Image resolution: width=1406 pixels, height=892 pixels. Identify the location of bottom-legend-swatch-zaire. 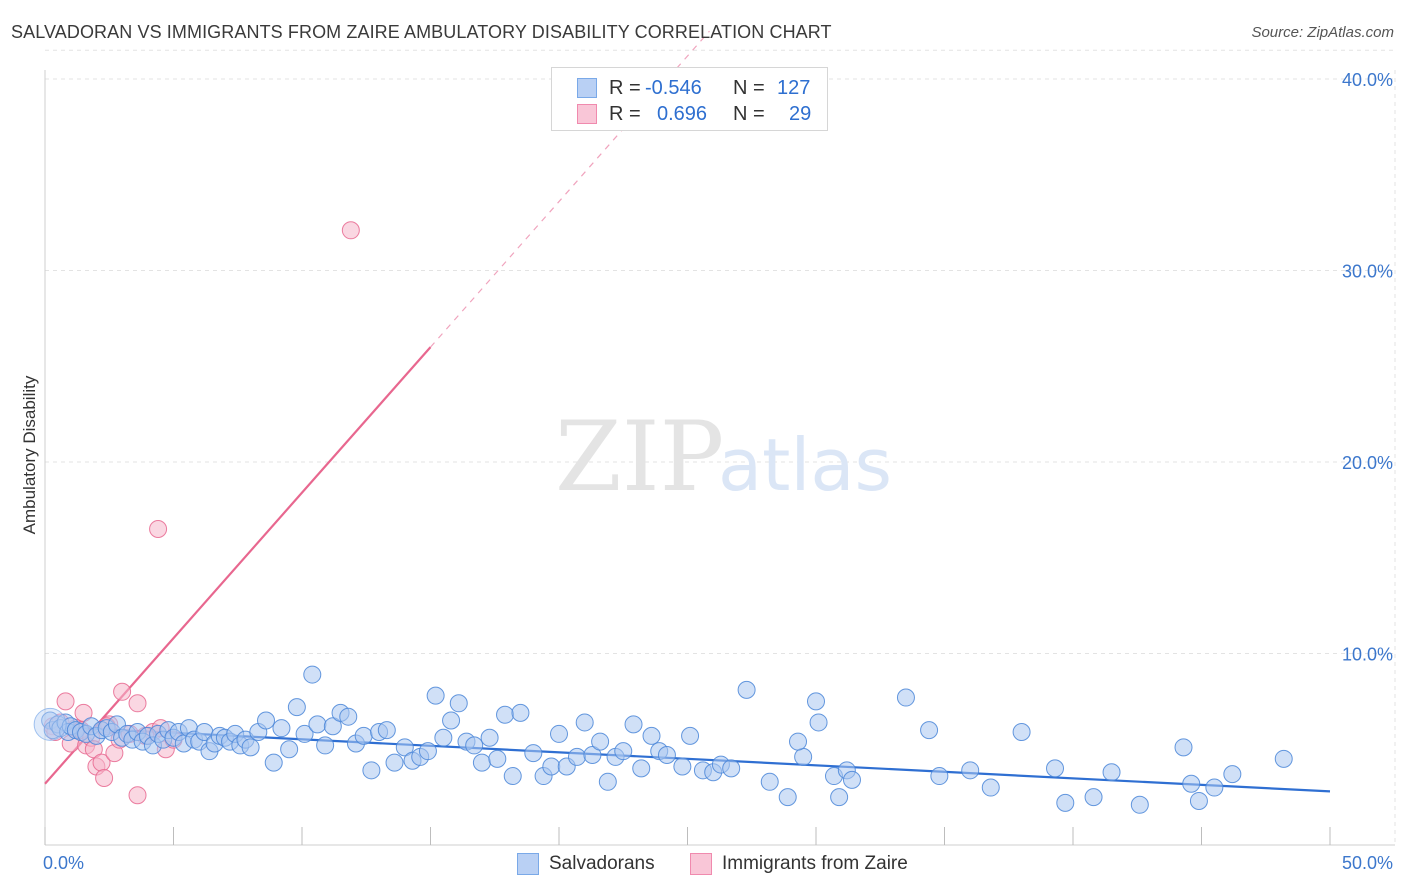
(701, 864).